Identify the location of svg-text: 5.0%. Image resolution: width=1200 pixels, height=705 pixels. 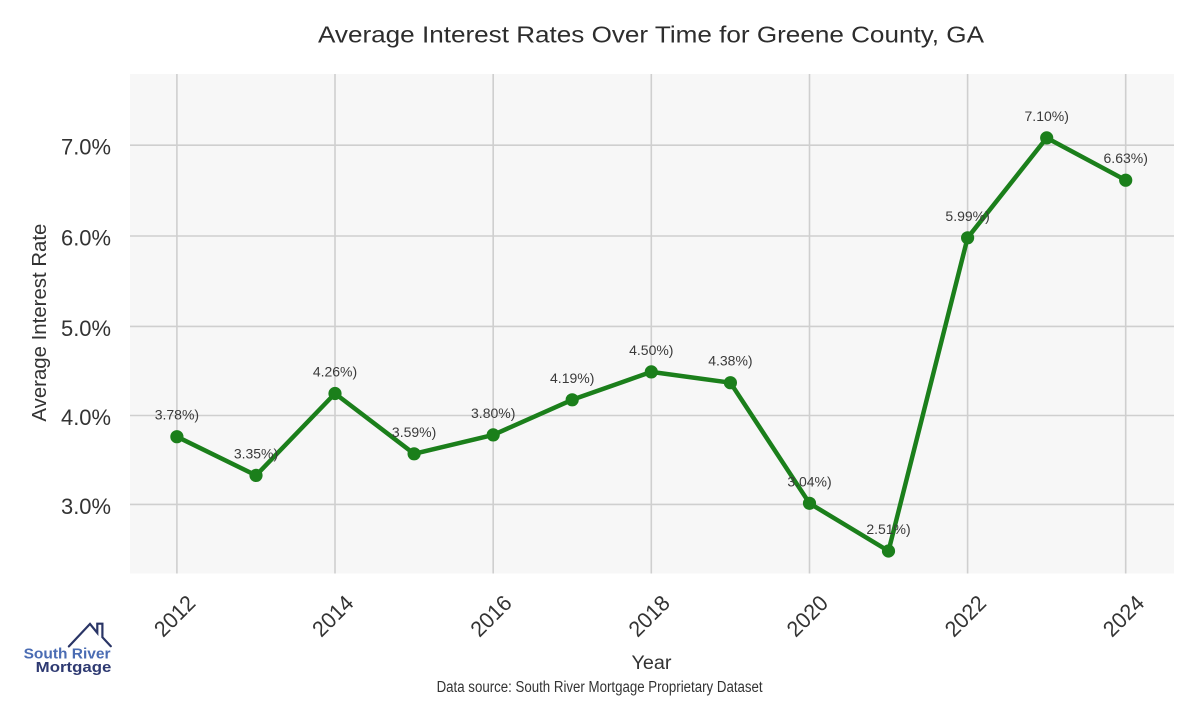
(86, 328).